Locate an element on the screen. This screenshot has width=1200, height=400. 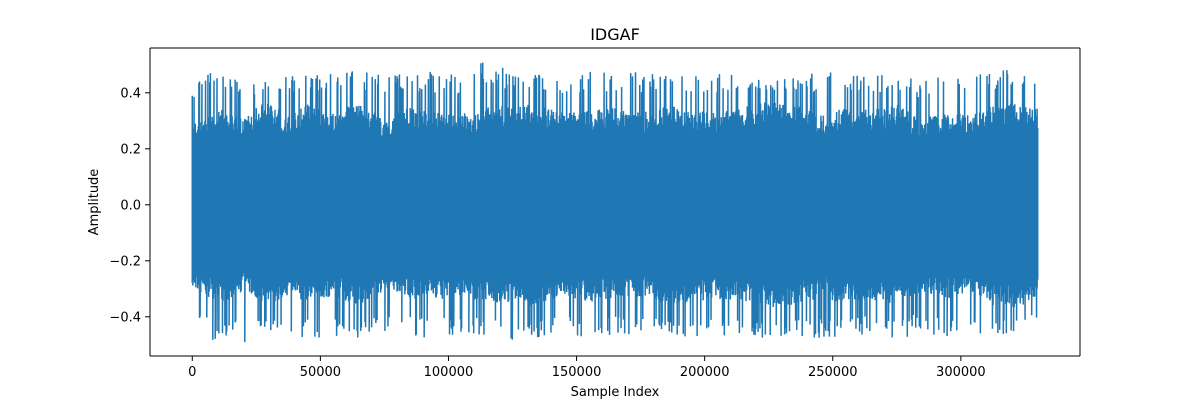
x-tick-label: 250000 is located at coordinates (833, 372).